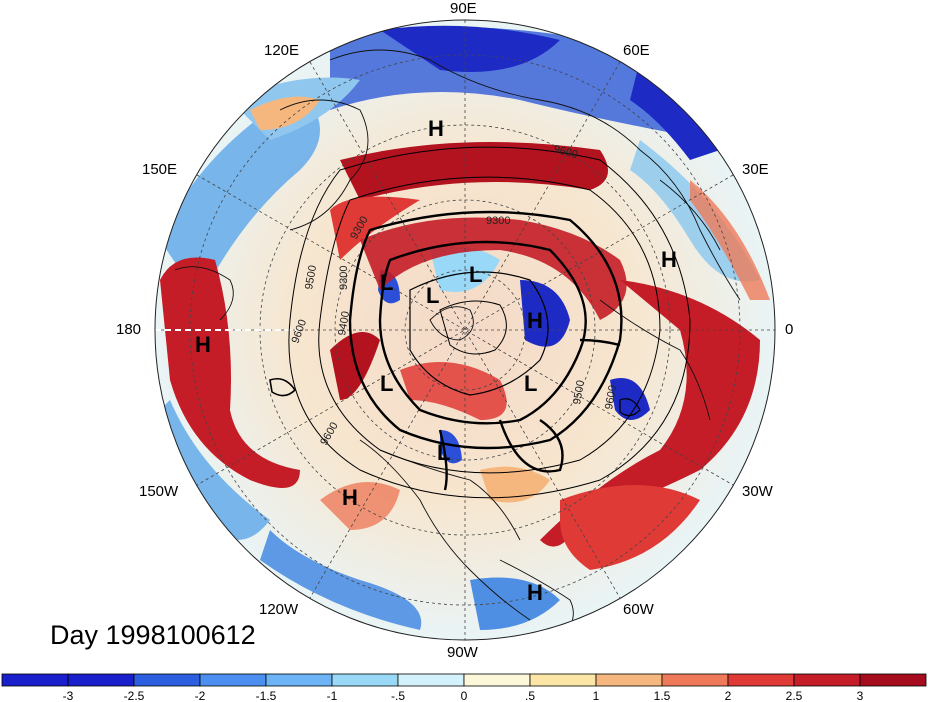  Describe the element at coordinates (662, 695) in the screenshot. I see `colorbar-tick-label: 1.5` at that location.